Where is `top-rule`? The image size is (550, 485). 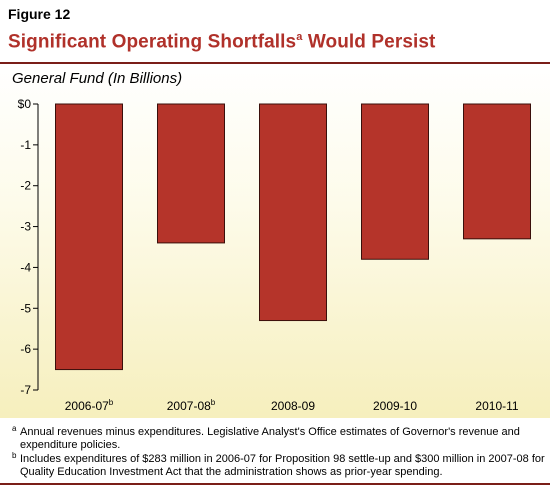
top-rule is located at coordinates (275, 63).